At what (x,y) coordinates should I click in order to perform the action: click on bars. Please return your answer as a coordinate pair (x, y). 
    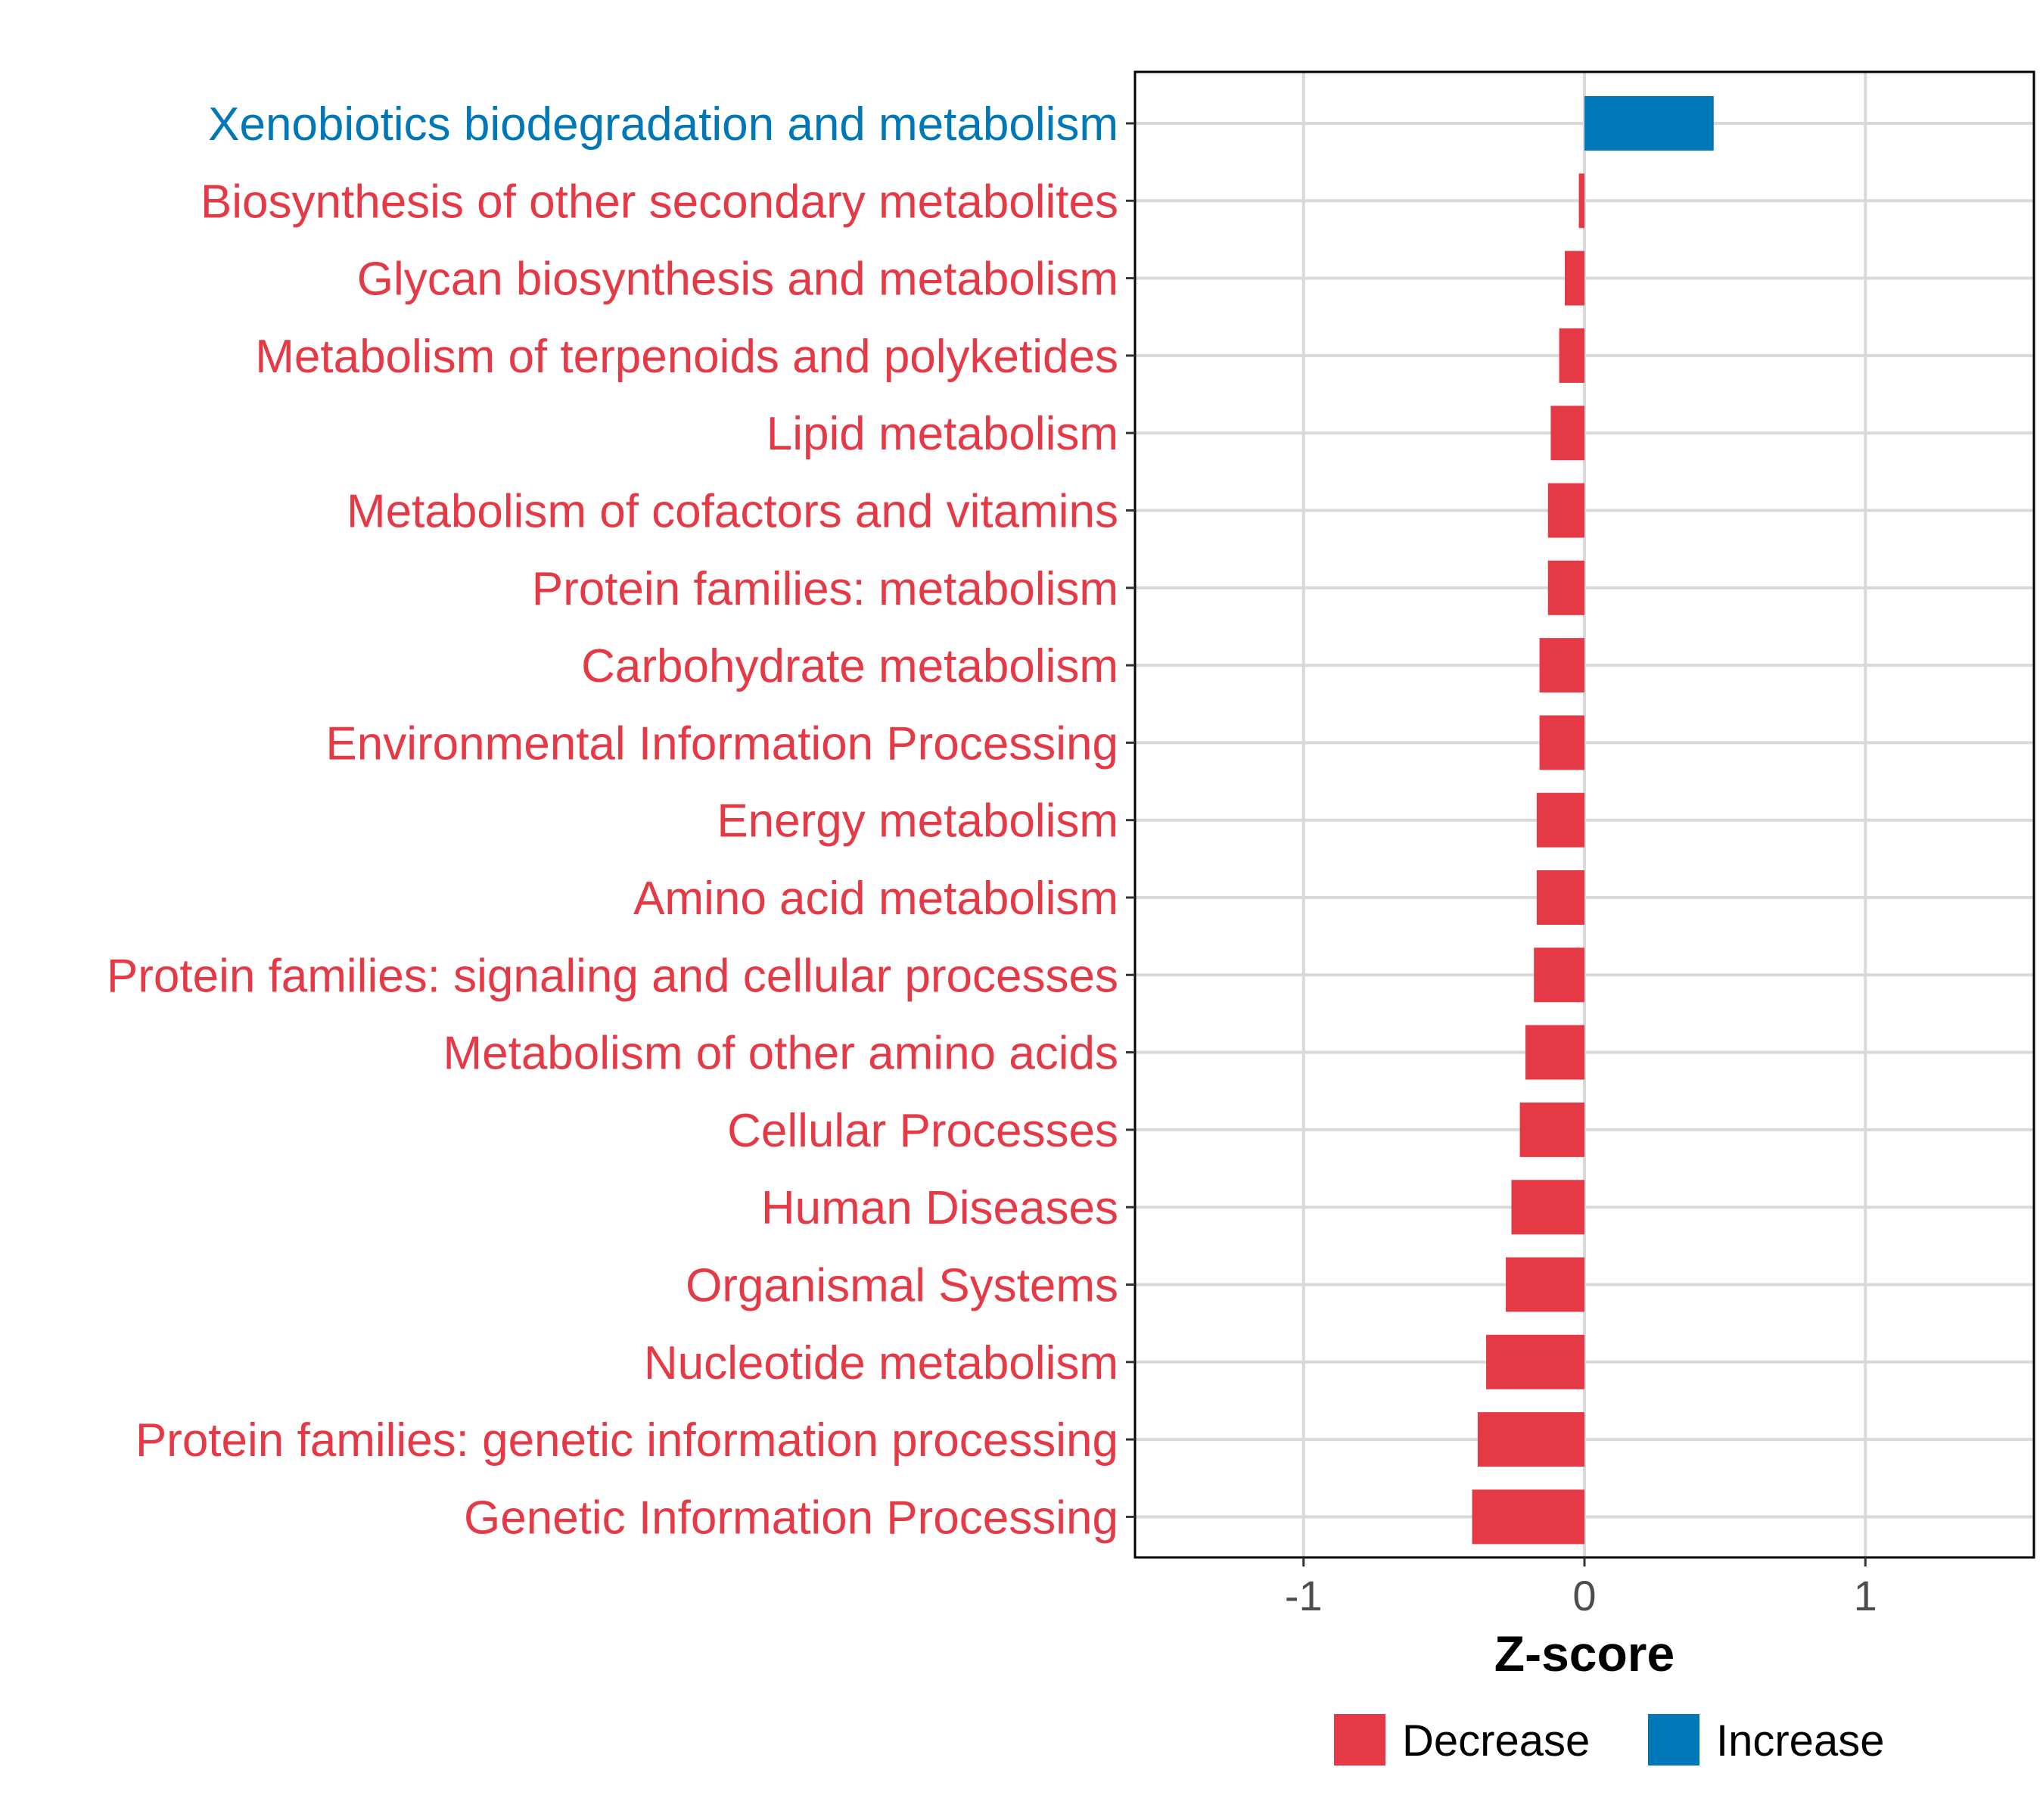
    Looking at the image, I should click on (1593, 821).